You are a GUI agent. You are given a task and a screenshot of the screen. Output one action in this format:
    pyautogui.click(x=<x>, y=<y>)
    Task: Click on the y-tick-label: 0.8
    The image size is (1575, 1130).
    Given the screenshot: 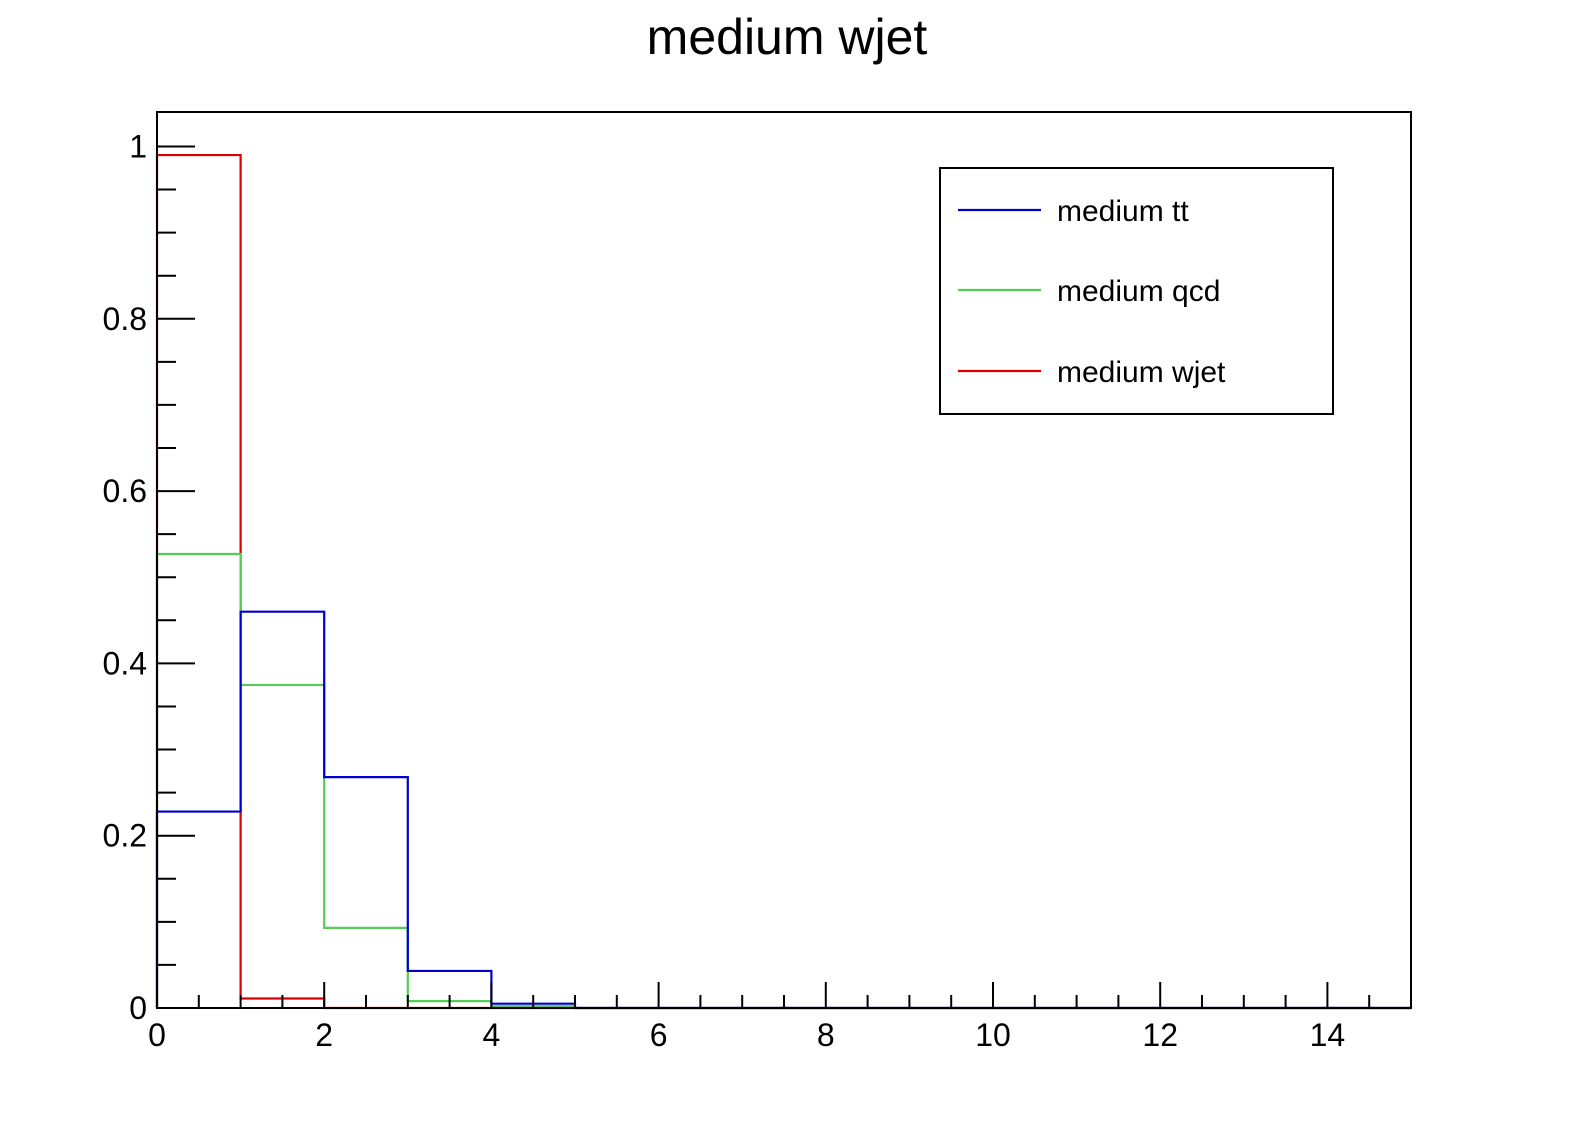 What is the action you would take?
    pyautogui.click(x=125, y=319)
    